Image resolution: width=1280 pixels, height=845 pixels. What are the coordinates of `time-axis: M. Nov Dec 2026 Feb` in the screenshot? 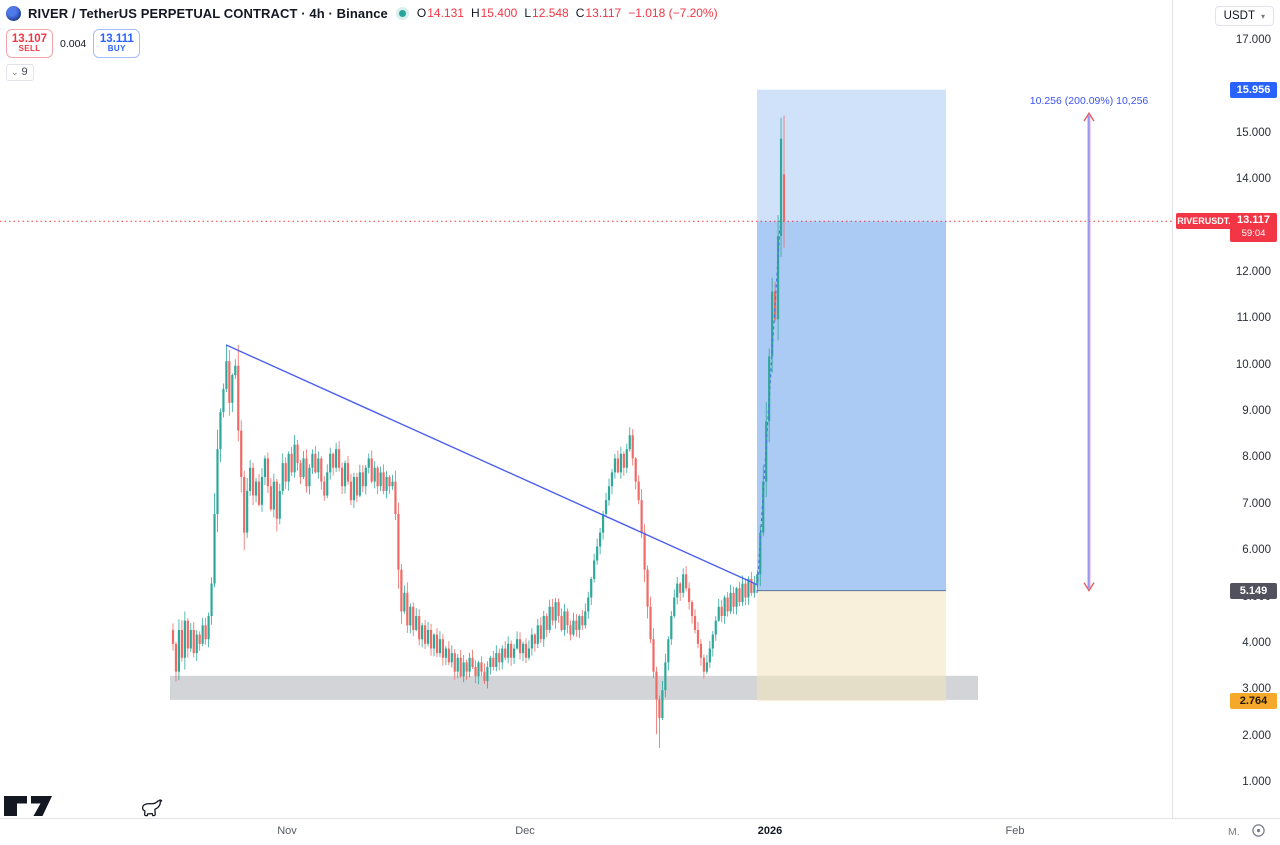 It's located at (640, 831).